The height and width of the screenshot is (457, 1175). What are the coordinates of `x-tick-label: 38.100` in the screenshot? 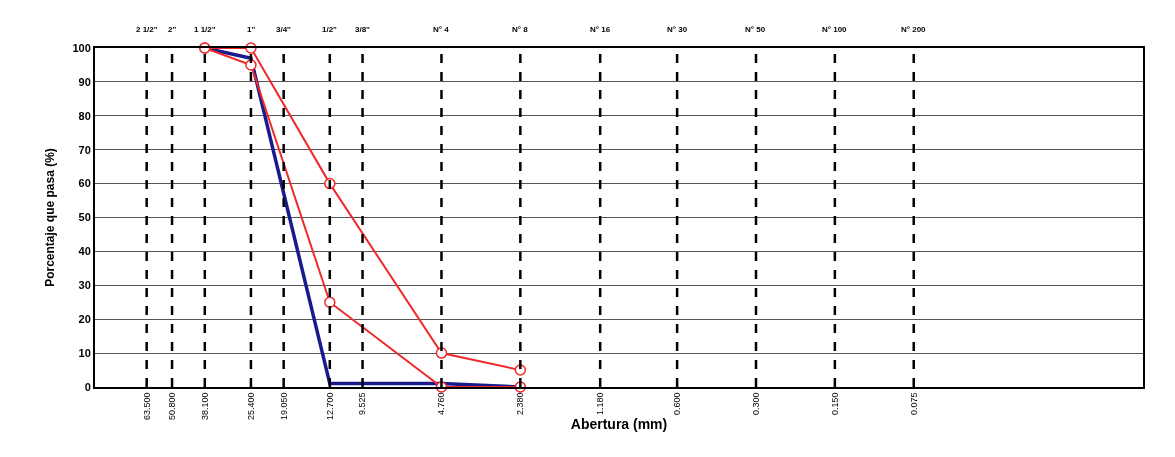 It's located at (204, 406).